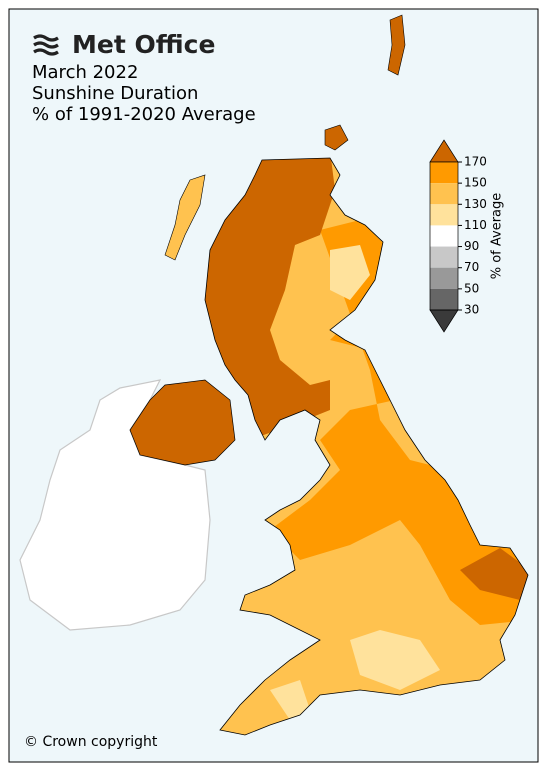 The height and width of the screenshot is (770, 547). Describe the element at coordinates (185, 217) in the screenshot. I see `outer-hebrides` at that location.